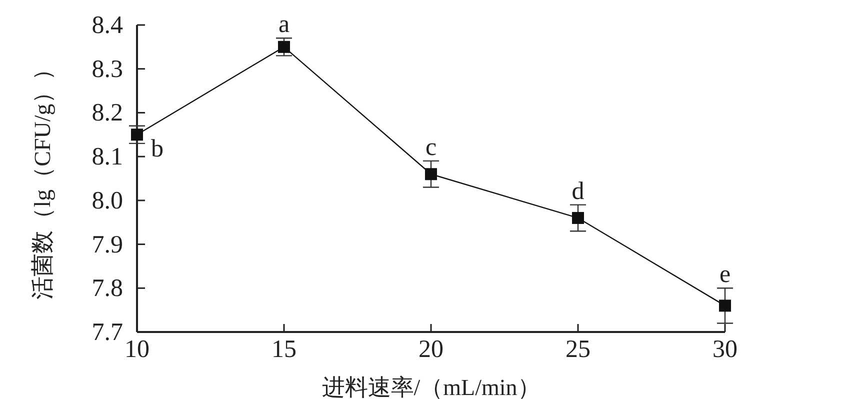 This screenshot has width=845, height=399. Describe the element at coordinates (284, 349) in the screenshot. I see `x-tick-label: 15` at that location.